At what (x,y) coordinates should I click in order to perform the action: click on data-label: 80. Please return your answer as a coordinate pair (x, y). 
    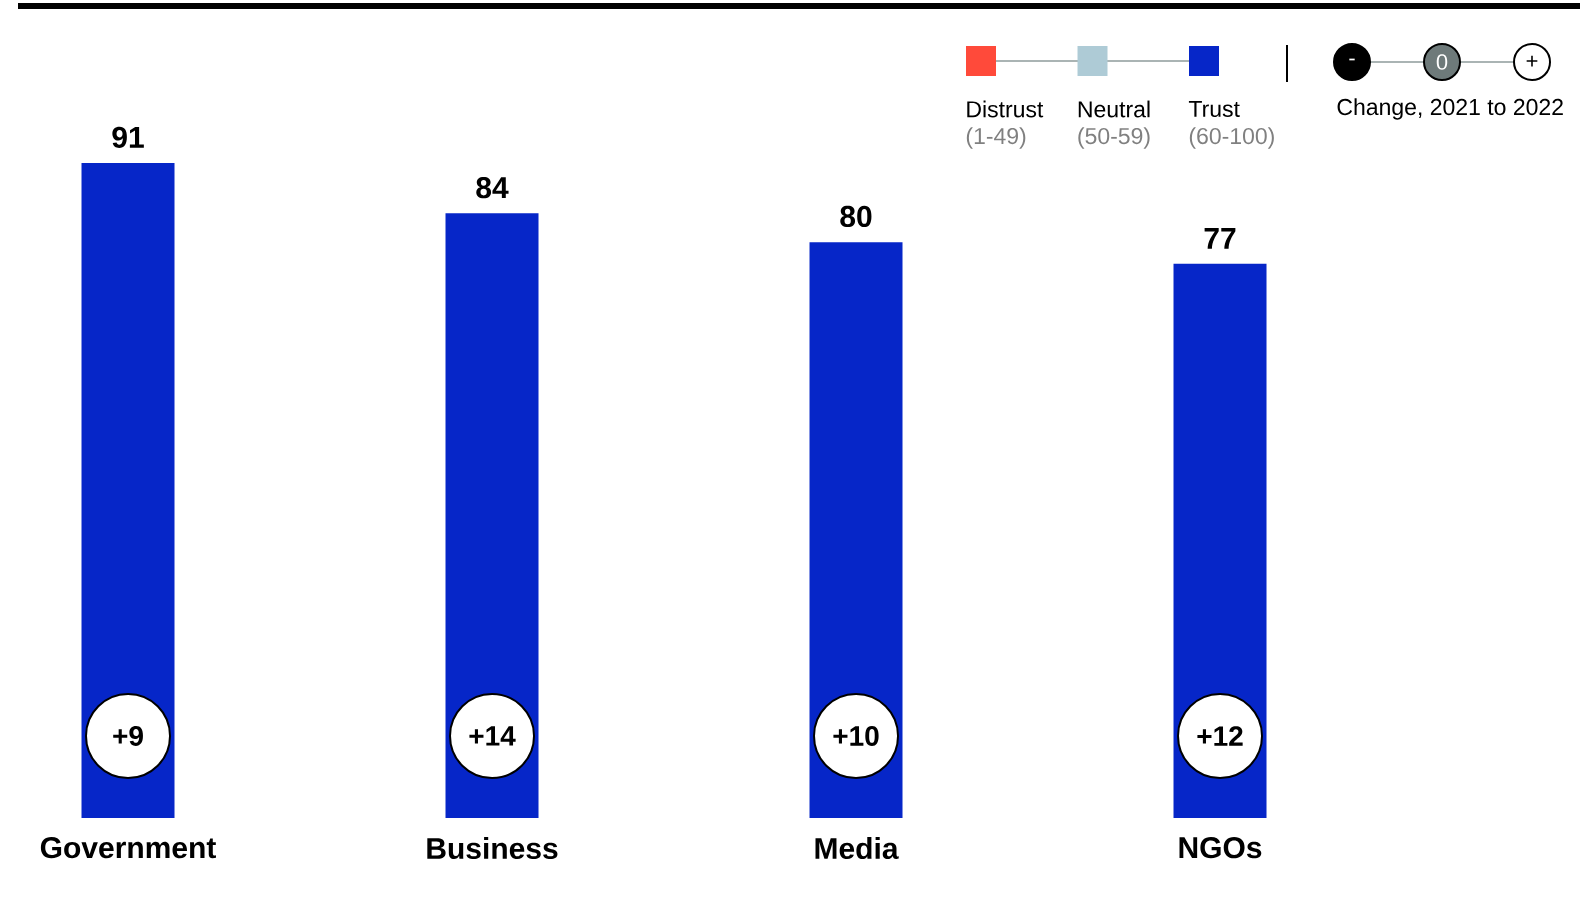
    Looking at the image, I should click on (856, 216).